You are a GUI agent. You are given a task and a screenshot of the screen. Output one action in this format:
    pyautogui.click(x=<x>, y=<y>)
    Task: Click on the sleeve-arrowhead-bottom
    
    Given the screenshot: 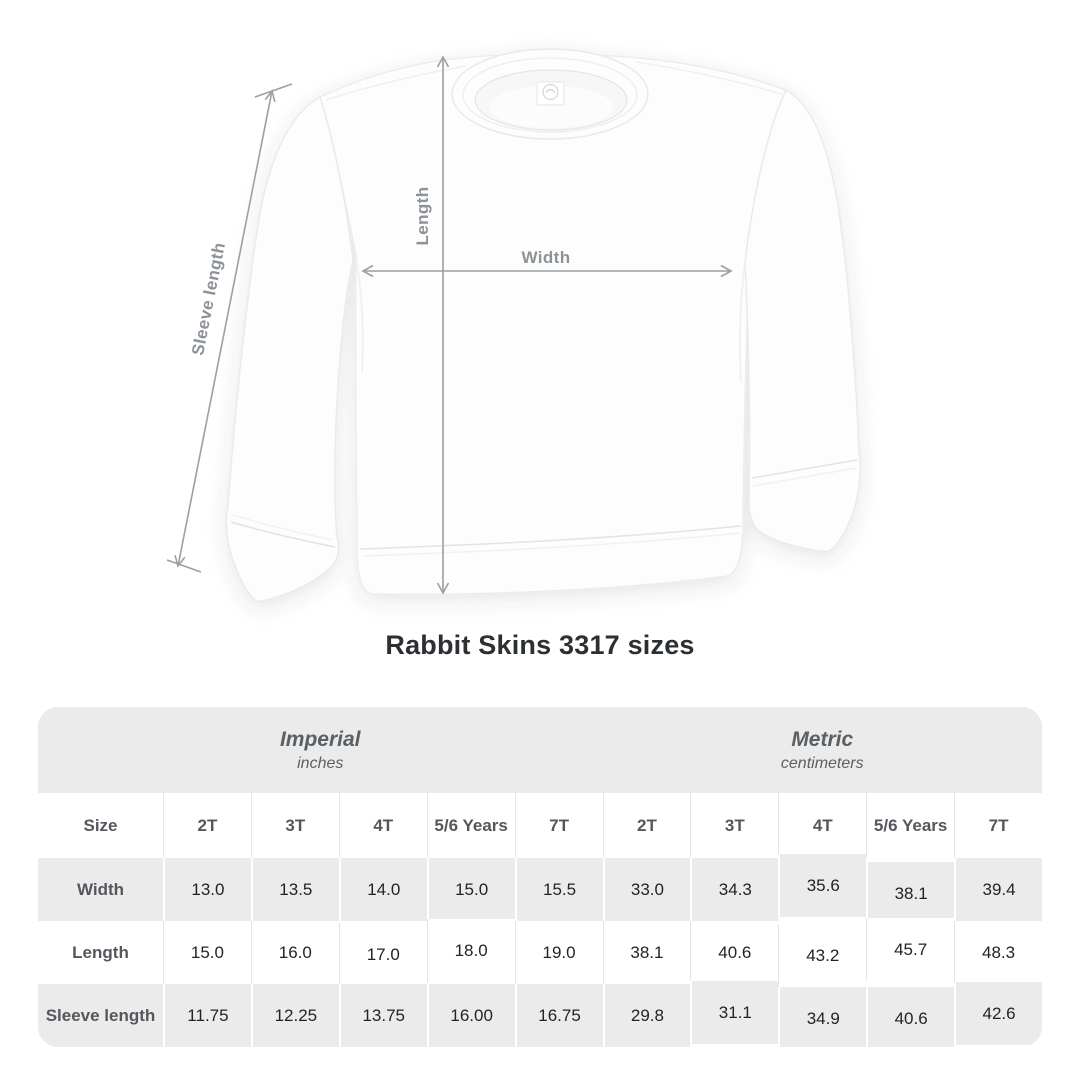 What is the action you would take?
    pyautogui.click(x=180, y=561)
    